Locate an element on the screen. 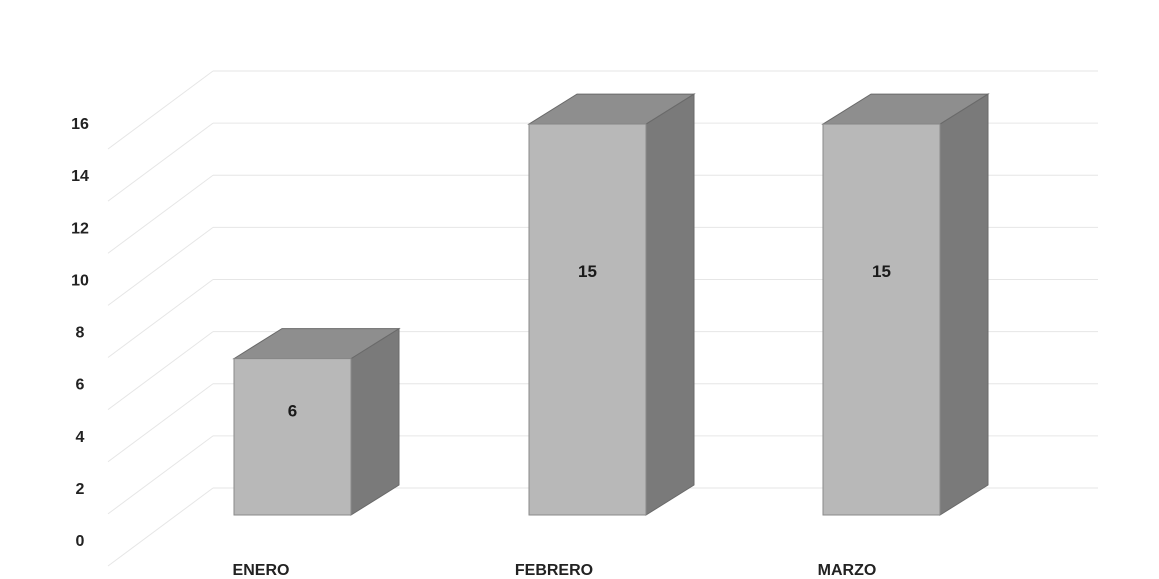  bar-enero: 6 is located at coordinates (316, 422).